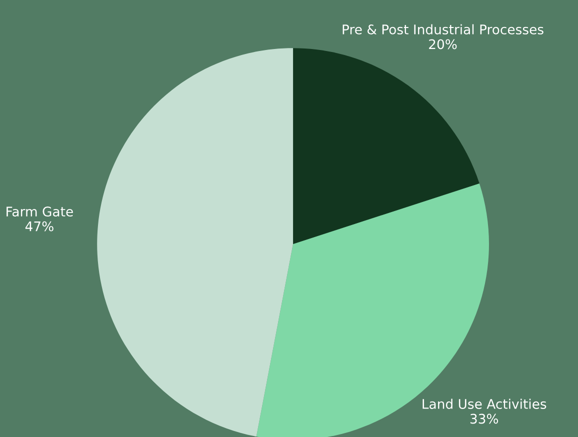 The image size is (578, 437). I want to click on slice-label: Farm Gate, so click(39, 211).